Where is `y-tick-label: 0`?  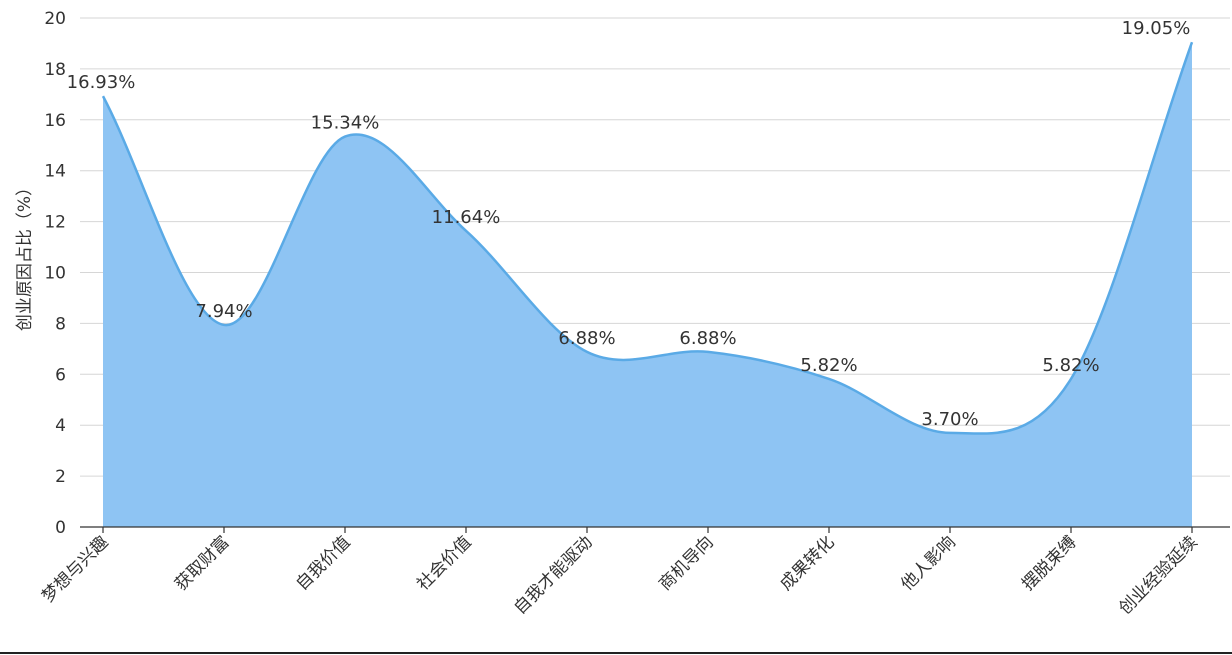
y-tick-label: 0 is located at coordinates (60, 528).